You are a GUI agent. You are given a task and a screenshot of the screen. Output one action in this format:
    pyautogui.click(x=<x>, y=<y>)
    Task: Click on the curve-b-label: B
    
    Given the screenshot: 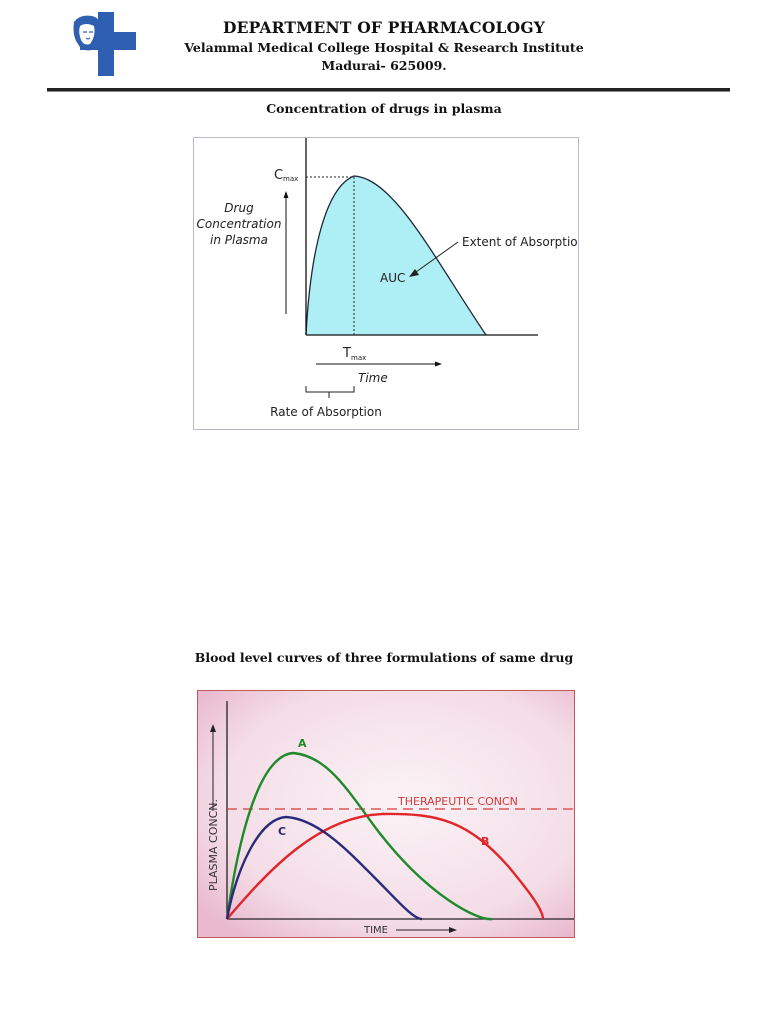 What is the action you would take?
    pyautogui.click(x=485, y=841)
    